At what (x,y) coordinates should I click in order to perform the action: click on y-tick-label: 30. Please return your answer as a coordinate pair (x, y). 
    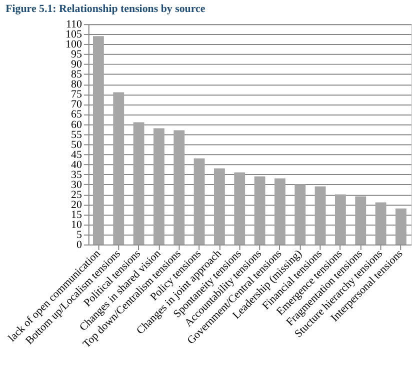
    Looking at the image, I should click on (76, 184).